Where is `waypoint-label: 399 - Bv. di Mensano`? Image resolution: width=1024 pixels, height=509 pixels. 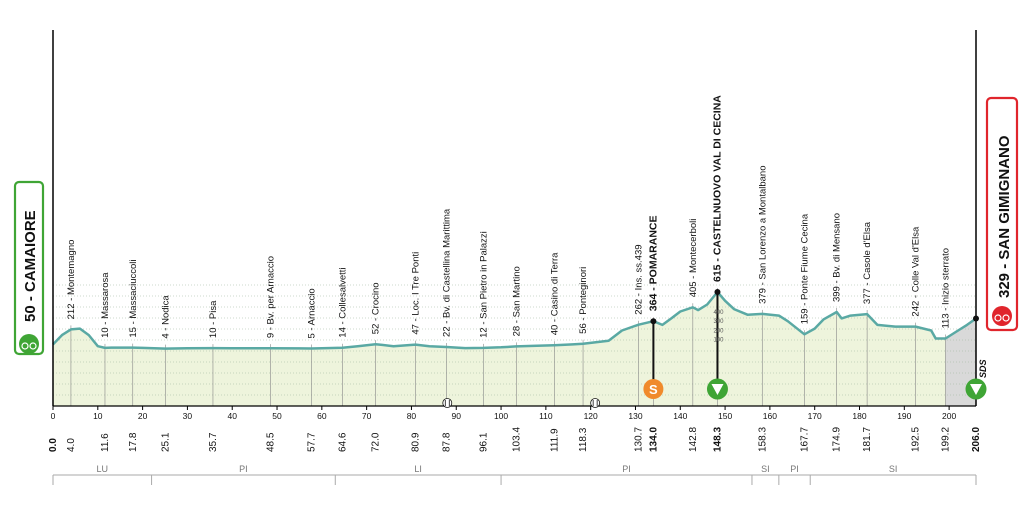
waypoint-label: 399 - Bv. di Mensano is located at coordinates (837, 257).